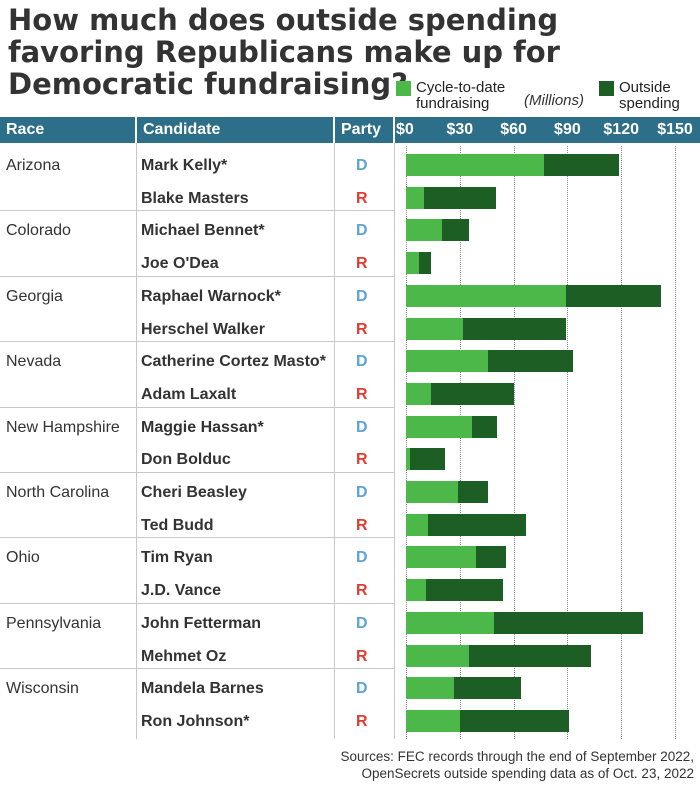 This screenshot has width=700, height=786. Describe the element at coordinates (194, 492) in the screenshot. I see `candidate-label: Cheri Beasley` at that location.